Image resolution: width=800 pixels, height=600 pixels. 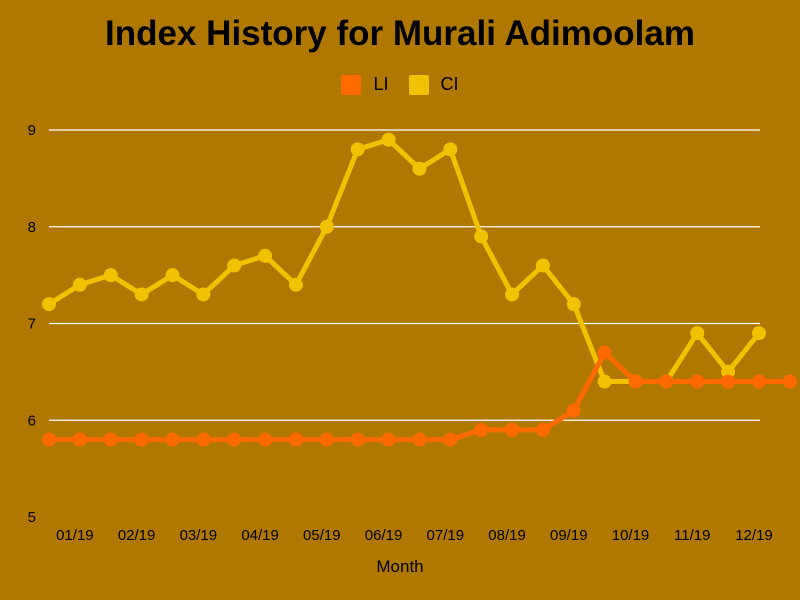 I want to click on chart-title: Index History for Murali Adimoolam, so click(x=400, y=33).